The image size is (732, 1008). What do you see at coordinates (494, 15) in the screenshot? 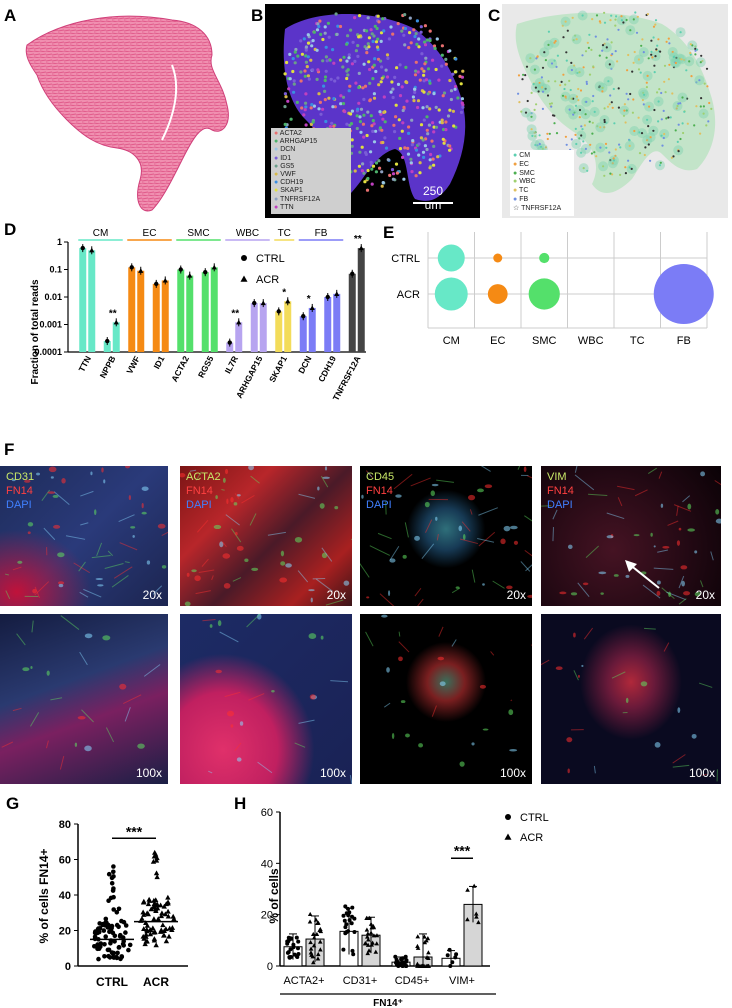
I see `panel-label-c: C` at bounding box center [494, 15].